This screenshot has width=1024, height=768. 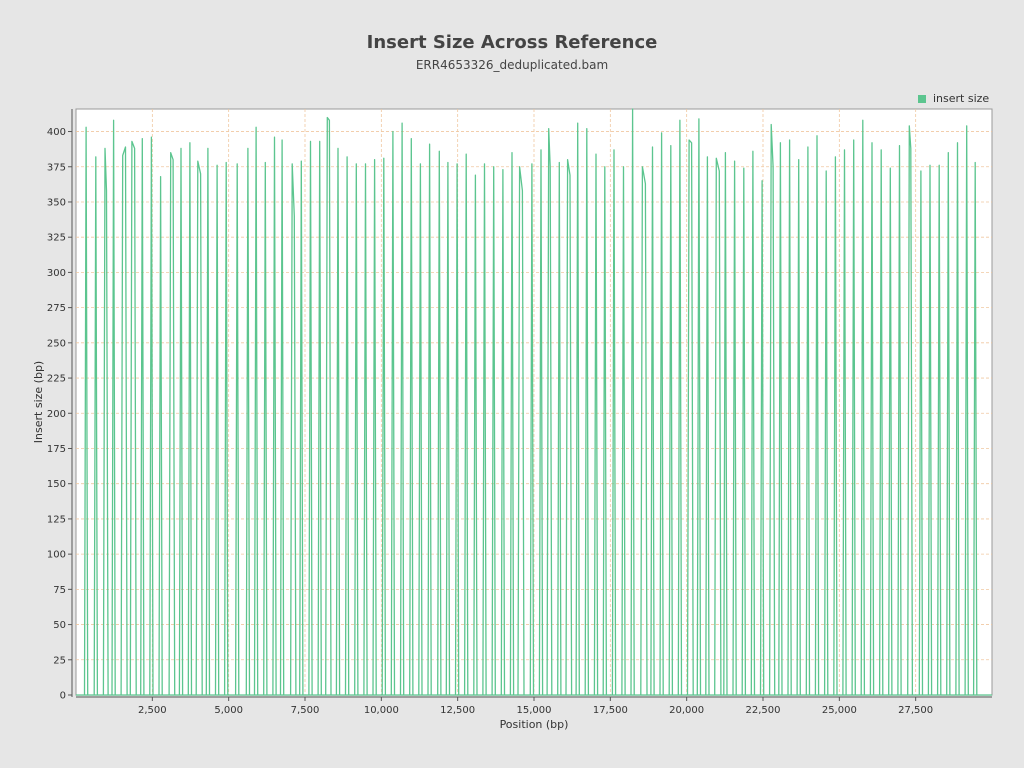 What do you see at coordinates (59, 660) in the screenshot?
I see `y-tick-label: 25` at bounding box center [59, 660].